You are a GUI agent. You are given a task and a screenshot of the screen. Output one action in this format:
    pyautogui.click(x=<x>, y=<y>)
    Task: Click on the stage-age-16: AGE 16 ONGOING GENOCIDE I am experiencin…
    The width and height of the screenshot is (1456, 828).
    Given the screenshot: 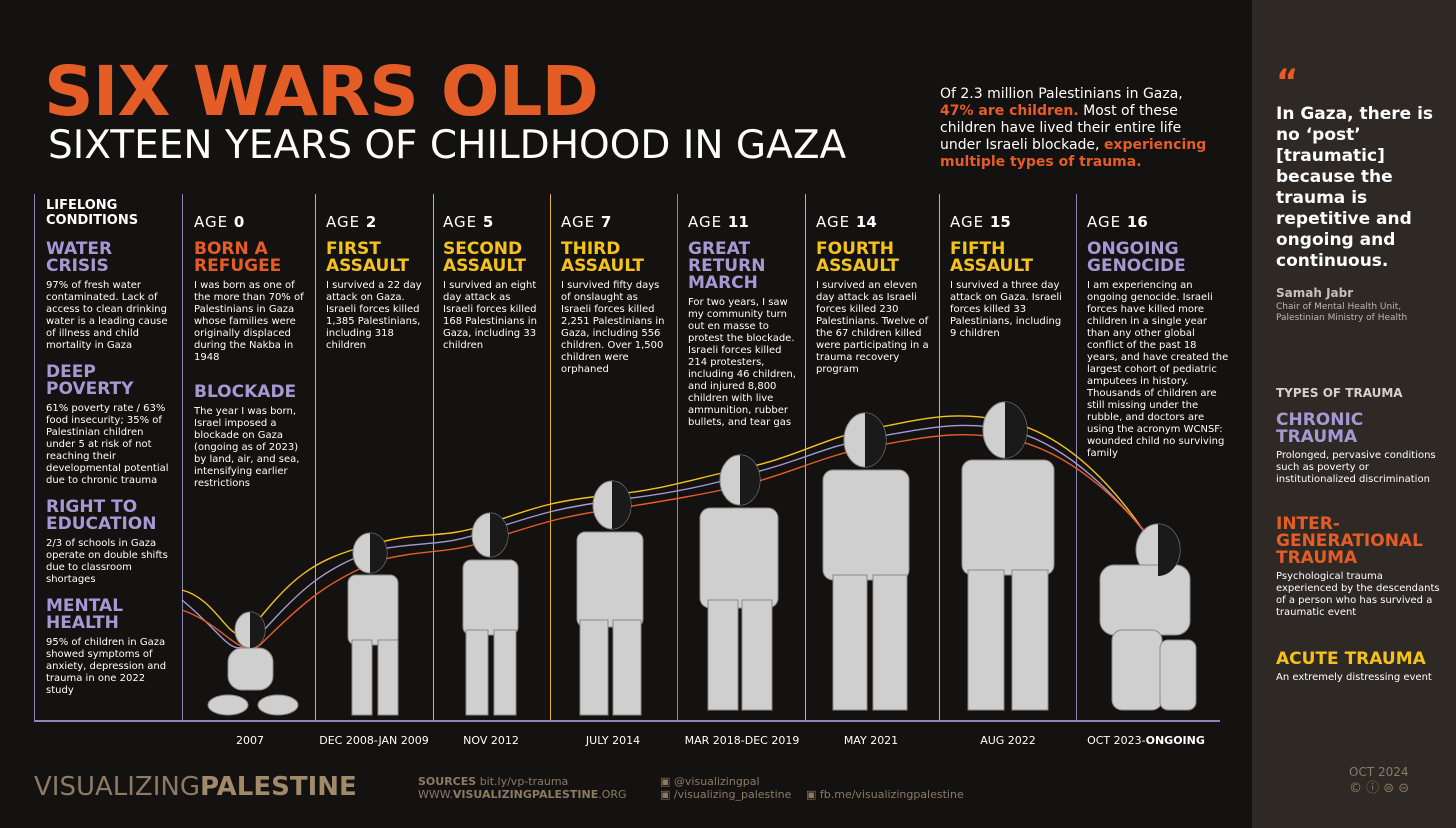 What is the action you would take?
    pyautogui.click(x=1158, y=329)
    